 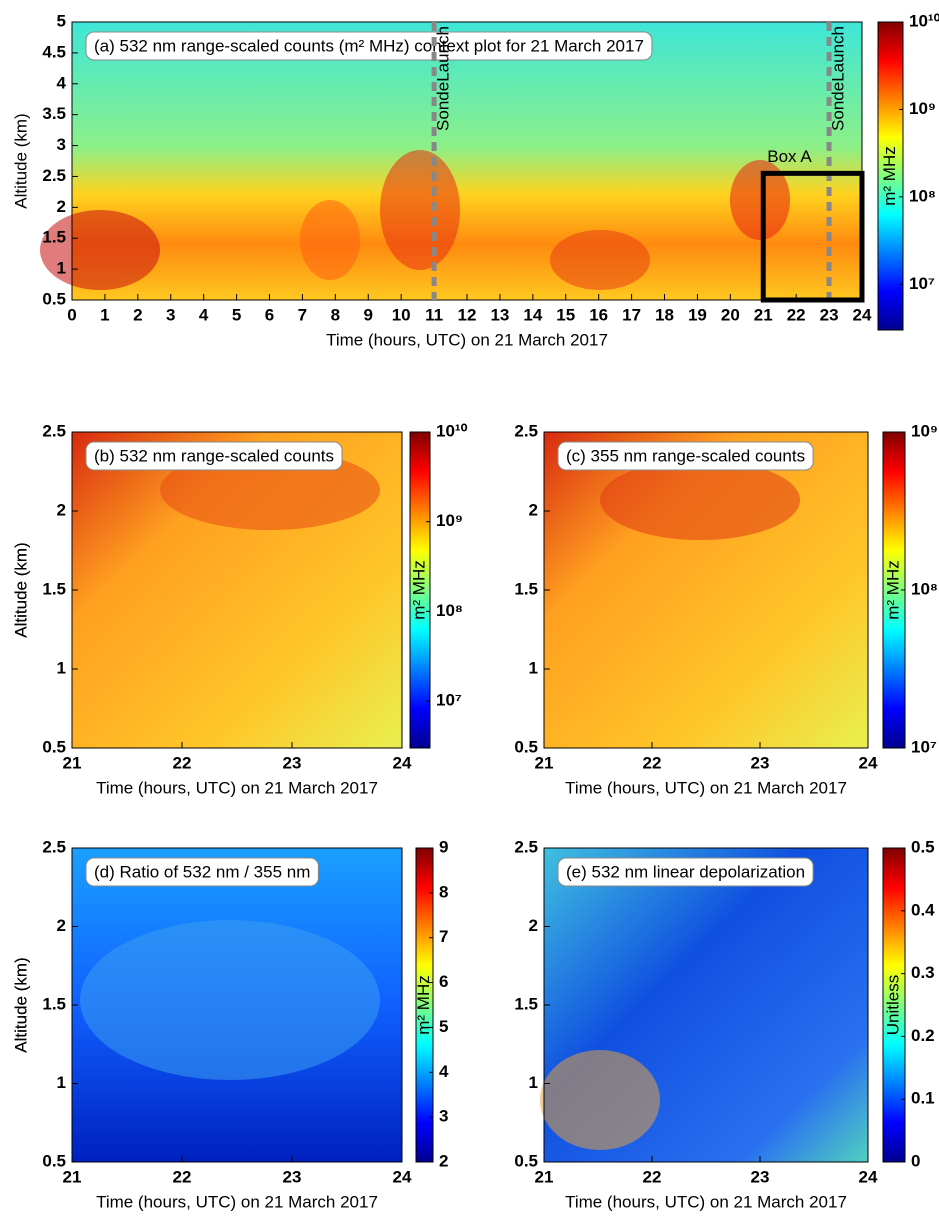 What do you see at coordinates (923, 1098) in the screenshot?
I see `colorbar-tick-label: 0.1` at bounding box center [923, 1098].